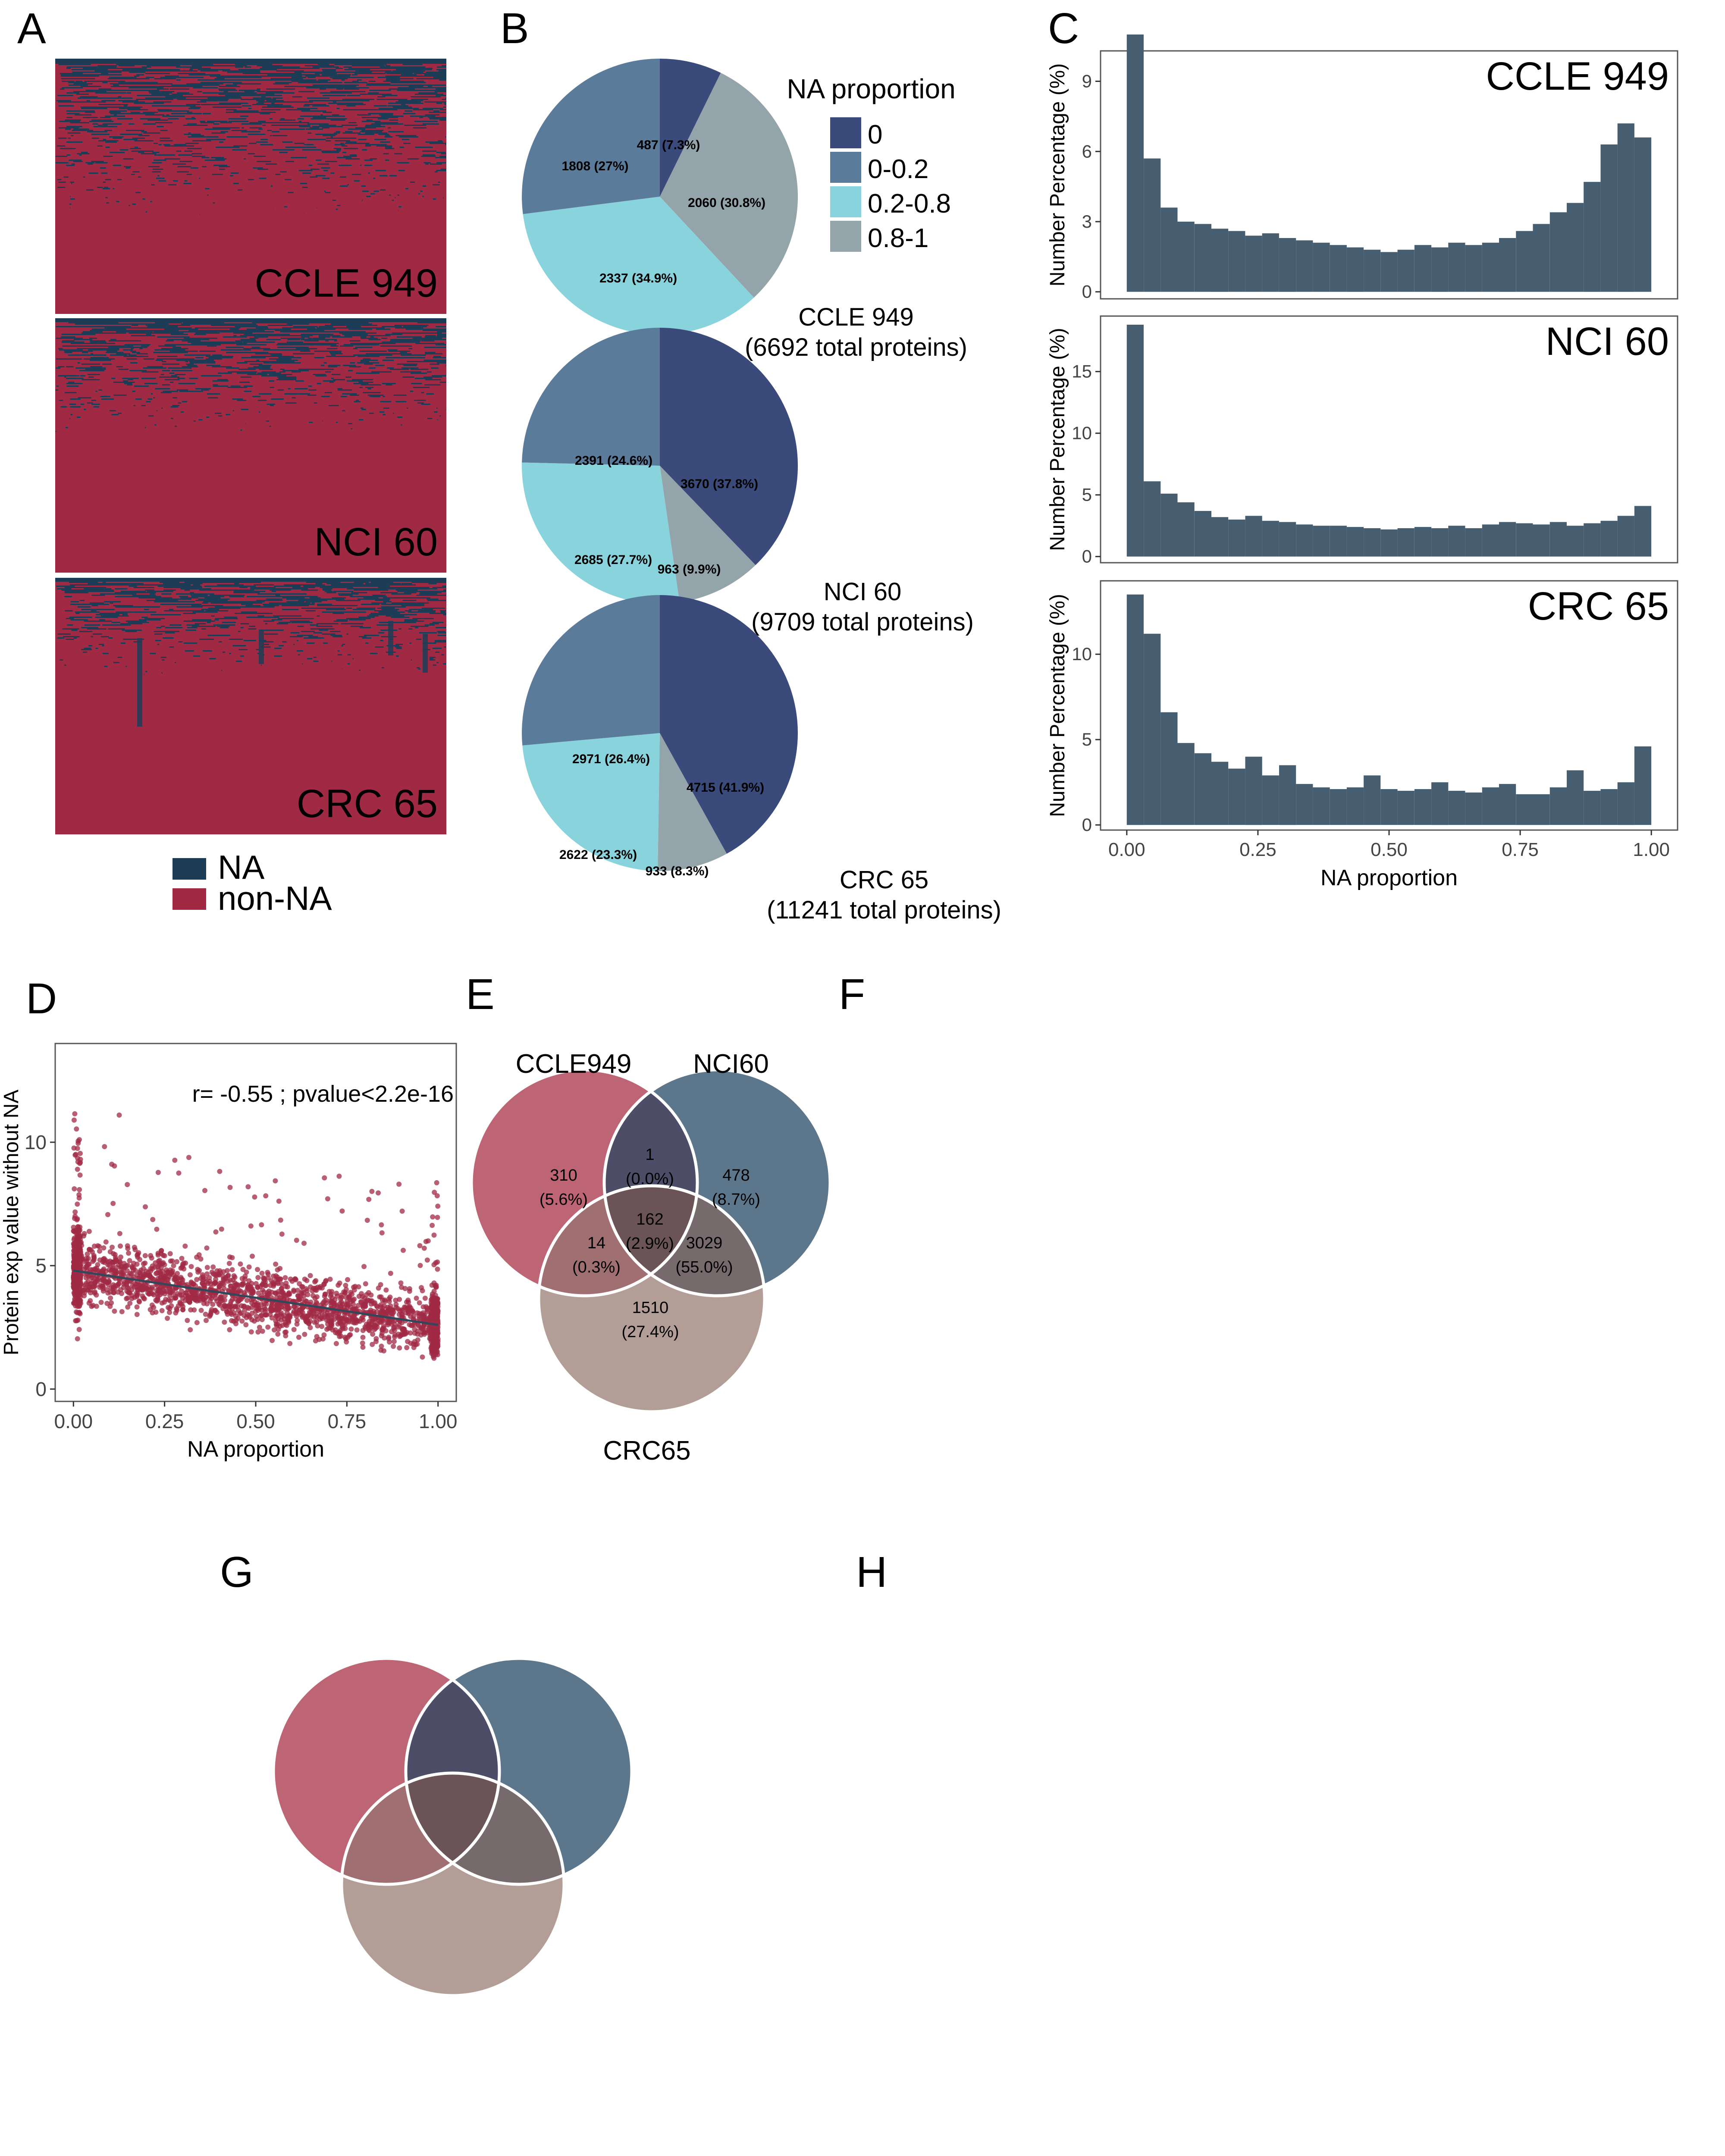 This screenshot has width=1725, height=2156. Describe the element at coordinates (1087, 739) in the screenshot. I see `y-tick-label: 5` at that location.